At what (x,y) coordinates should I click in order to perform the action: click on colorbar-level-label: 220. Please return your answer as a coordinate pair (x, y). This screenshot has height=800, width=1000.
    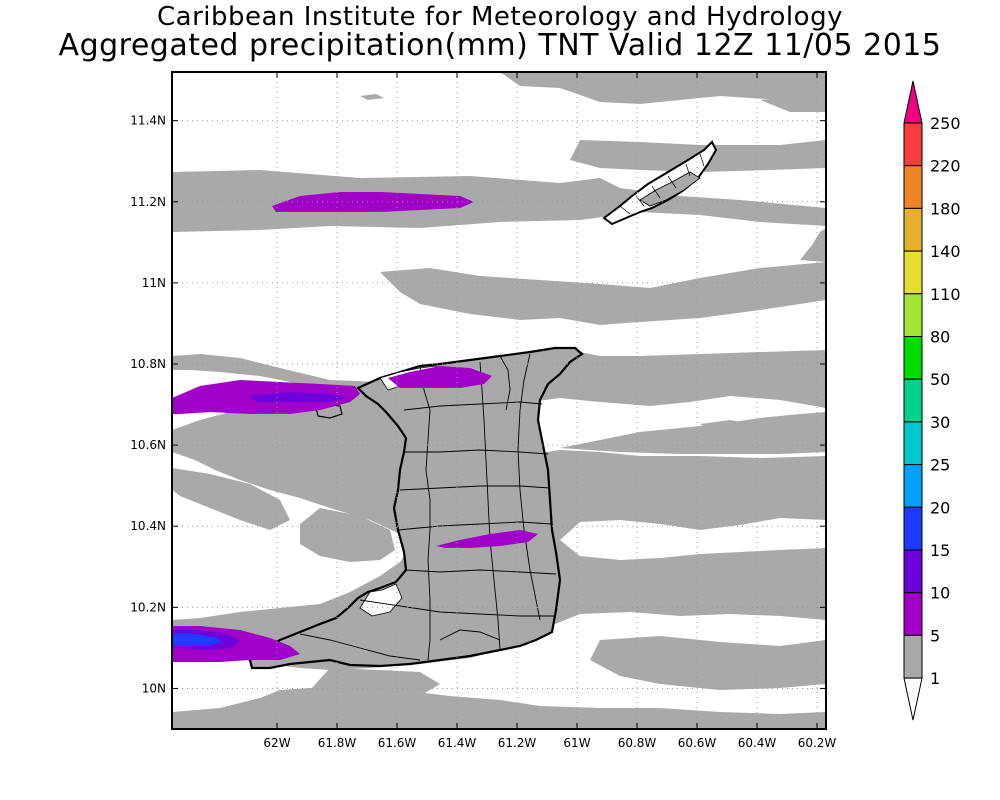
    Looking at the image, I should click on (945, 166).